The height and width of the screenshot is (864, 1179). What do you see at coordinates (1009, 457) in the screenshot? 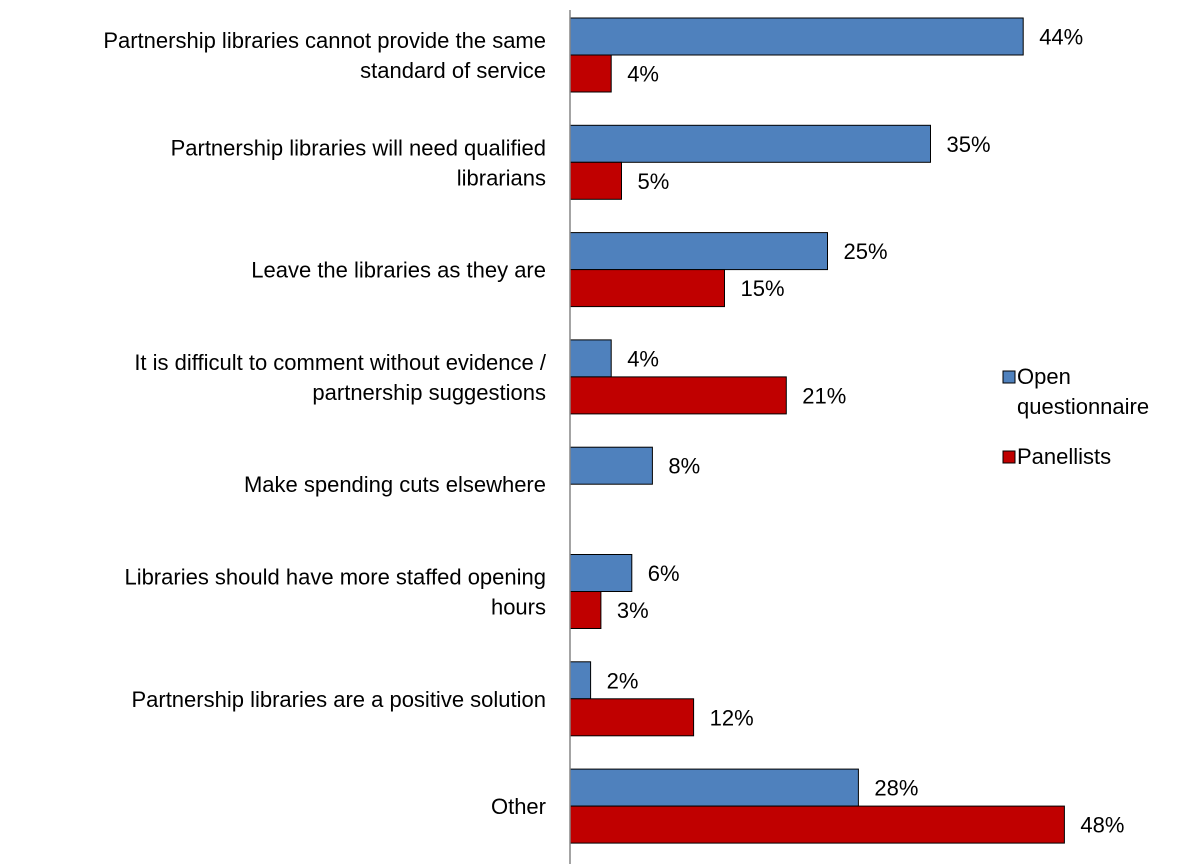
I see `legend-swatch-panellists` at bounding box center [1009, 457].